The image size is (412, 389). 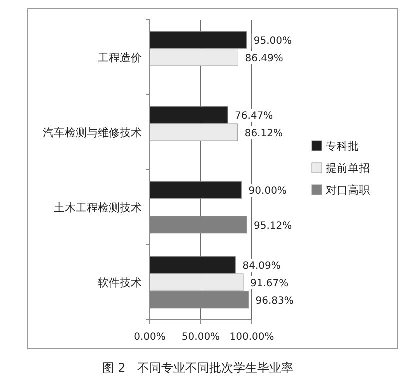 I want to click on legend-label: 提前单招, so click(x=348, y=168).